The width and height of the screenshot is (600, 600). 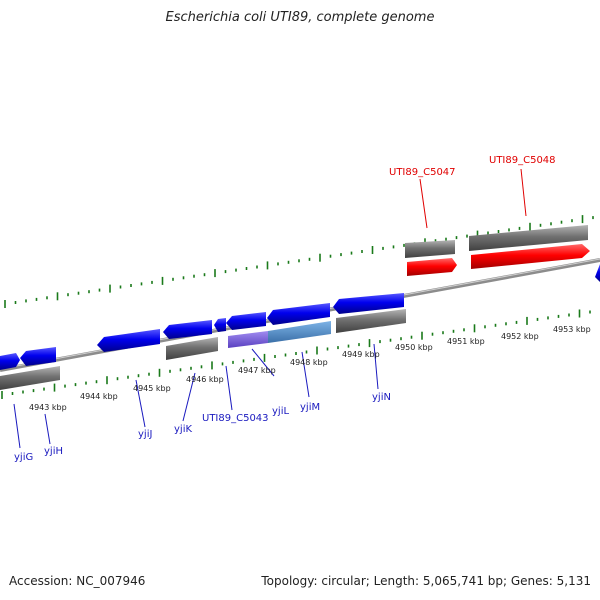 What do you see at coordinates (48, 407) in the screenshot?
I see `kbp-label: 4943 kbp` at bounding box center [48, 407].